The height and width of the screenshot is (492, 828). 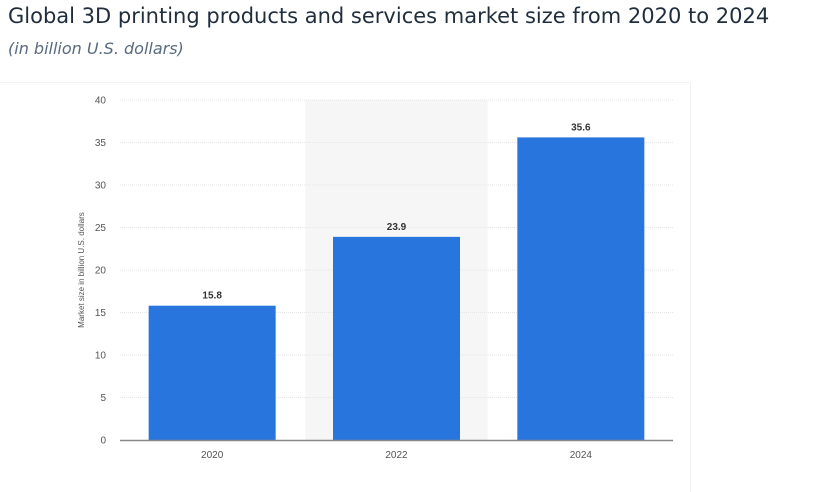 I want to click on data-label: 15.8, so click(x=212, y=296).